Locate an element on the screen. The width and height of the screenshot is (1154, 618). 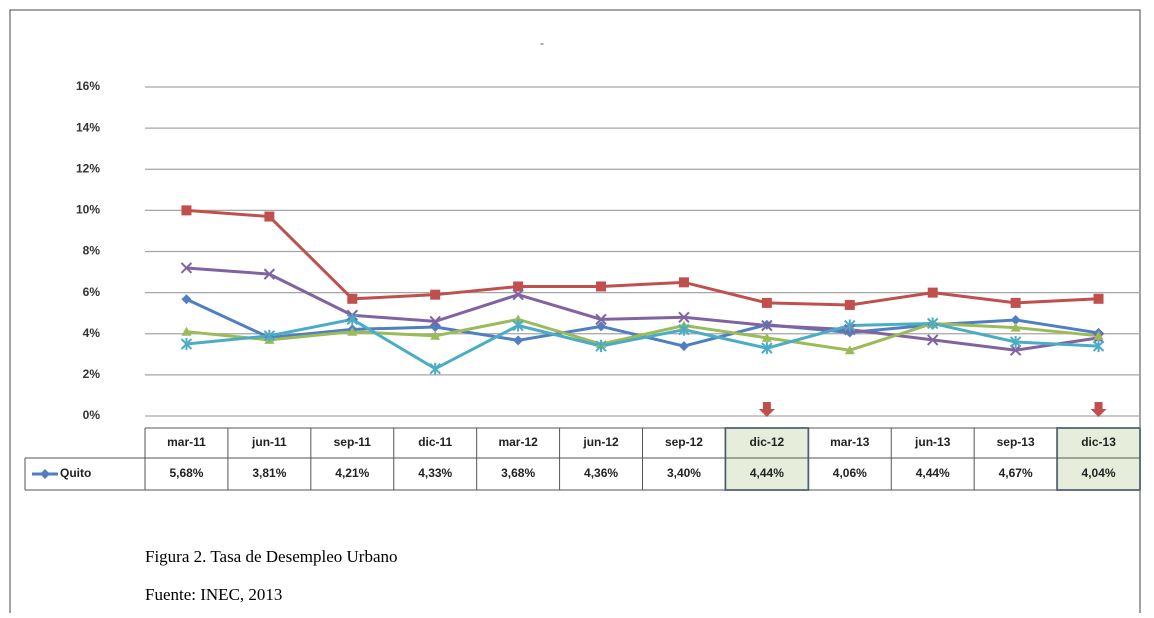
x-tick-label: sep-13 is located at coordinates (1016, 442).